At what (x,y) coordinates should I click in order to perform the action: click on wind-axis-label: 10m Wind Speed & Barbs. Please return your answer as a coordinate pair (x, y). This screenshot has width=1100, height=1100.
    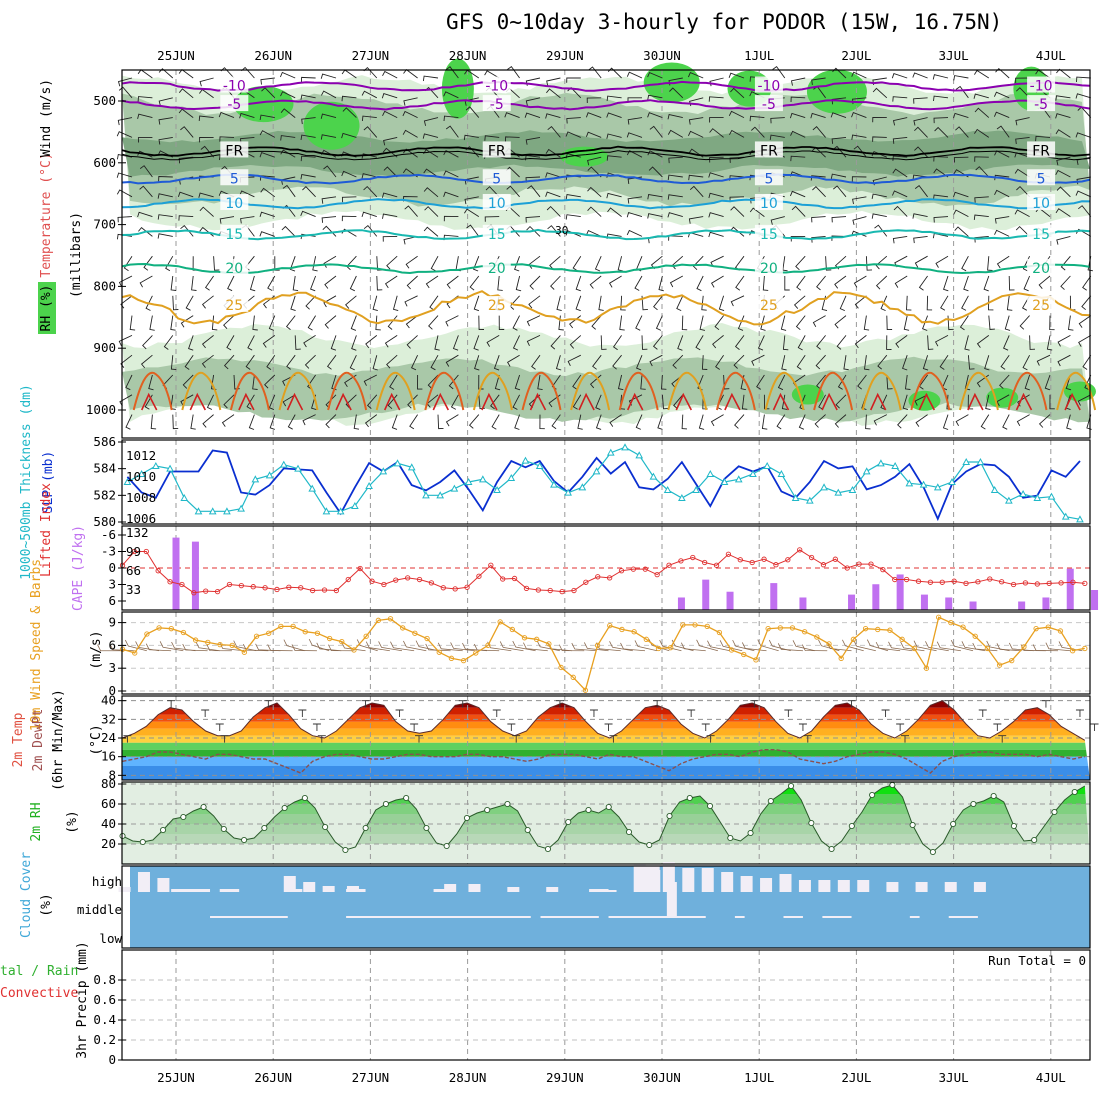
    Looking at the image, I should click on (36, 645).